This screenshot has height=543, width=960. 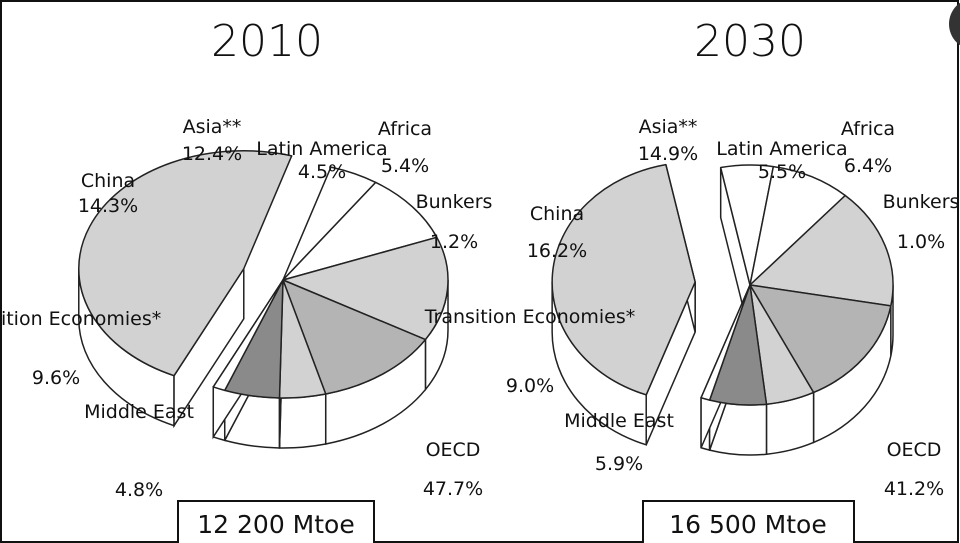 What do you see at coordinates (954, 24) in the screenshot?
I see `corner-marker` at bounding box center [954, 24].